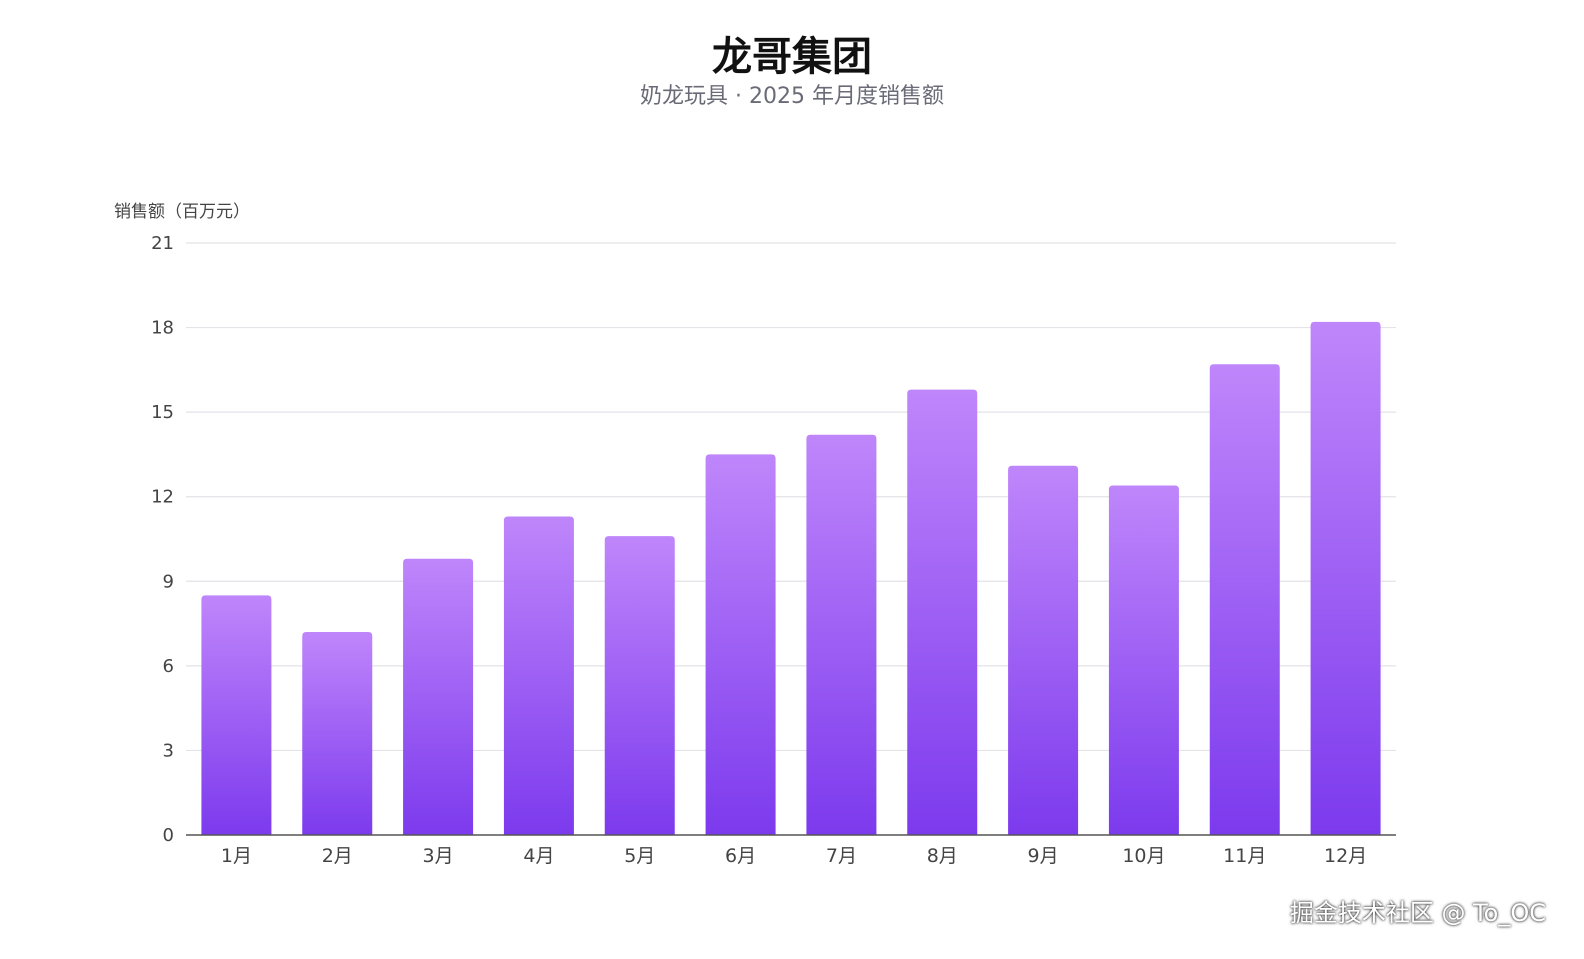 This screenshot has height=959, width=1584. I want to click on bar-2月, so click(337, 733).